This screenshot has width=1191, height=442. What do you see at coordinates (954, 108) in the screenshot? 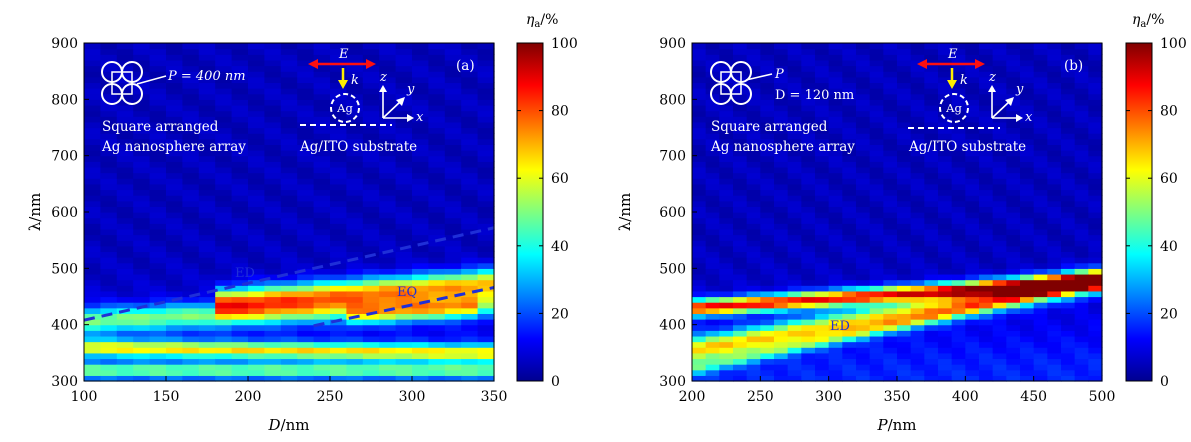
I see `ag-sphere-icon-b` at bounding box center [954, 108].